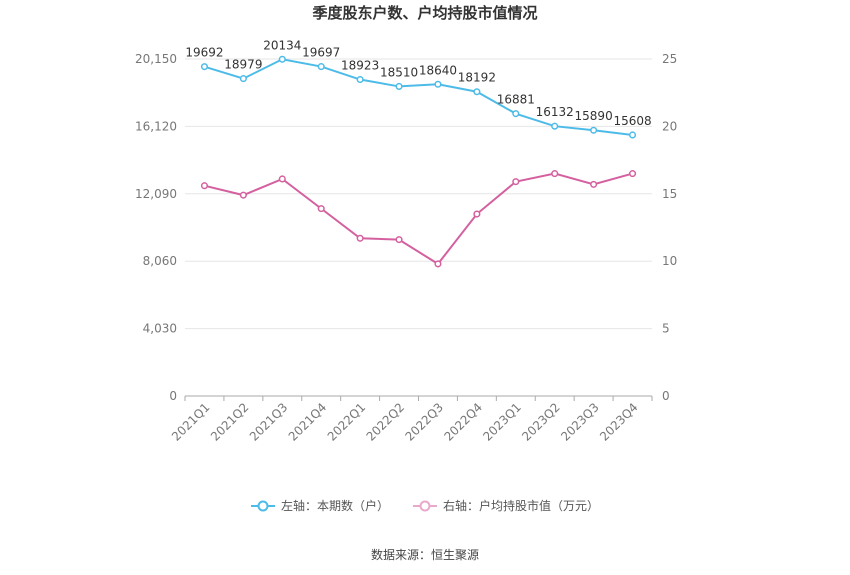 The height and width of the screenshot is (575, 850). What do you see at coordinates (334, 506) in the screenshot?
I see `legend-label-households: 左轴：本期数（户）` at bounding box center [334, 506].